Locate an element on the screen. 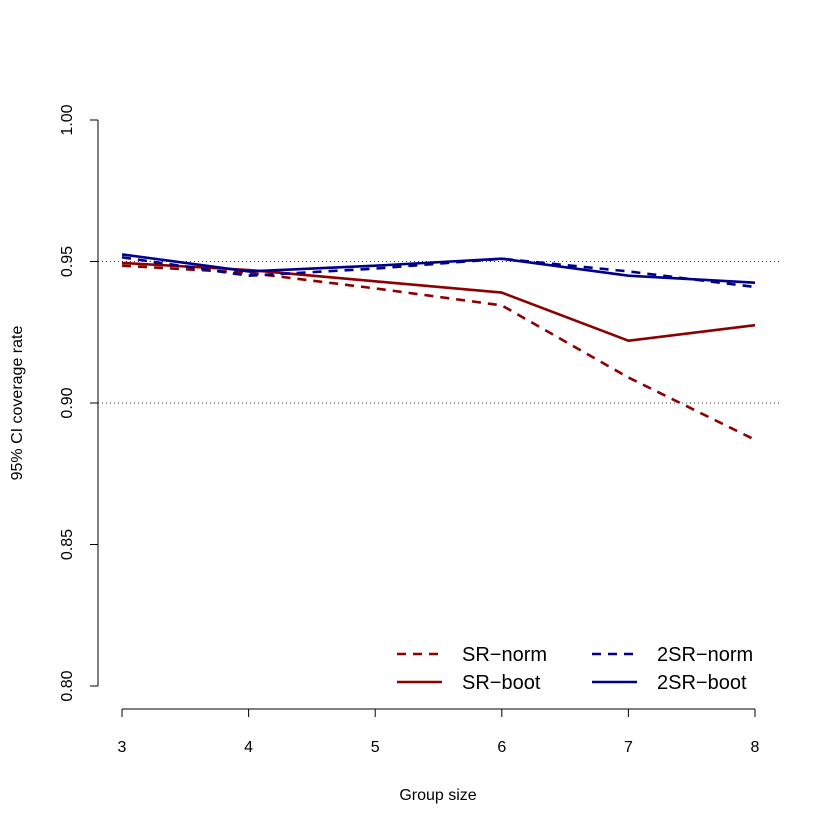 The image size is (830, 830). y-tick-label: 0.80 is located at coordinates (67, 685).